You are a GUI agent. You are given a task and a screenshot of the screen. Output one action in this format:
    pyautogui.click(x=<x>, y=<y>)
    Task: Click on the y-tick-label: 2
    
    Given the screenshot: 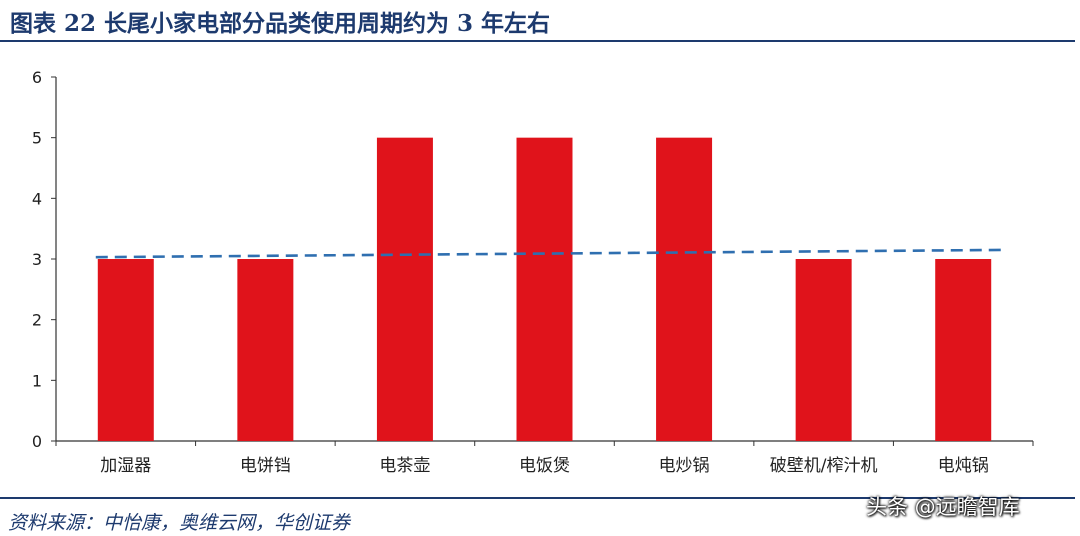 What is the action you would take?
    pyautogui.click(x=37, y=320)
    